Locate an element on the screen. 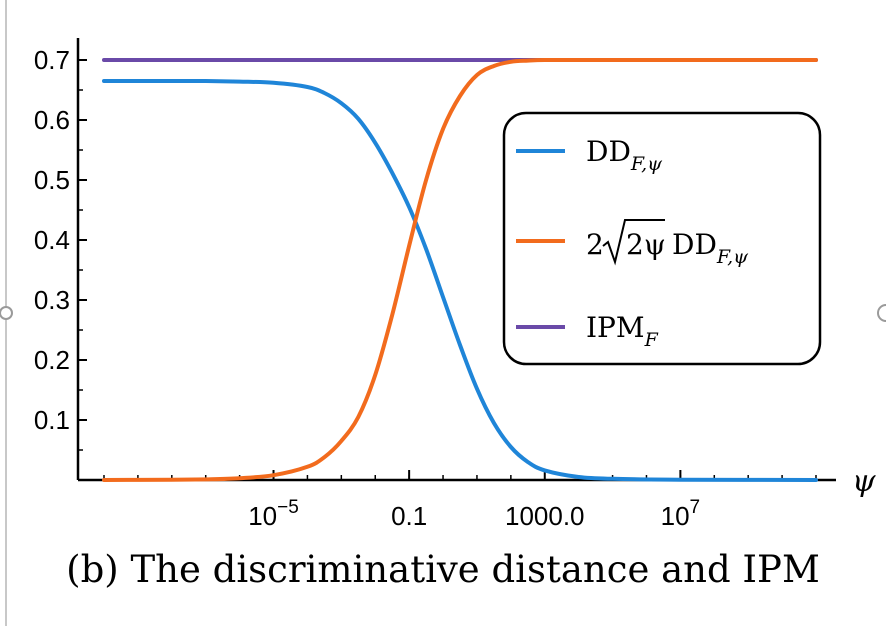 This screenshot has width=886, height=626. figure-caption: (b) The discriminative distance and IPM is located at coordinates (443, 569).